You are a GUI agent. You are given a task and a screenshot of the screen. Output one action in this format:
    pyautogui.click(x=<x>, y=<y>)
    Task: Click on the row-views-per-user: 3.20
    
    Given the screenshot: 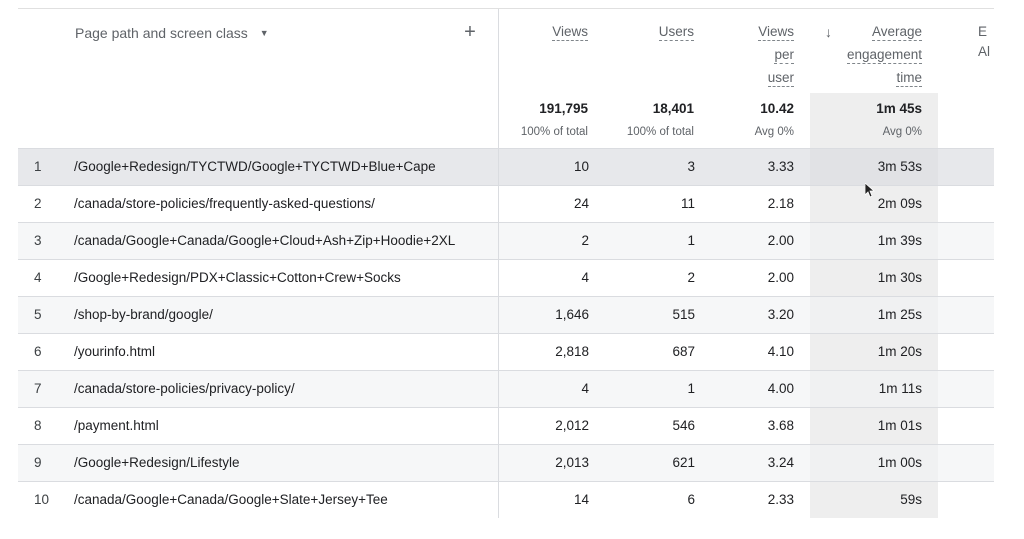 What is the action you would take?
    pyautogui.click(x=780, y=314)
    